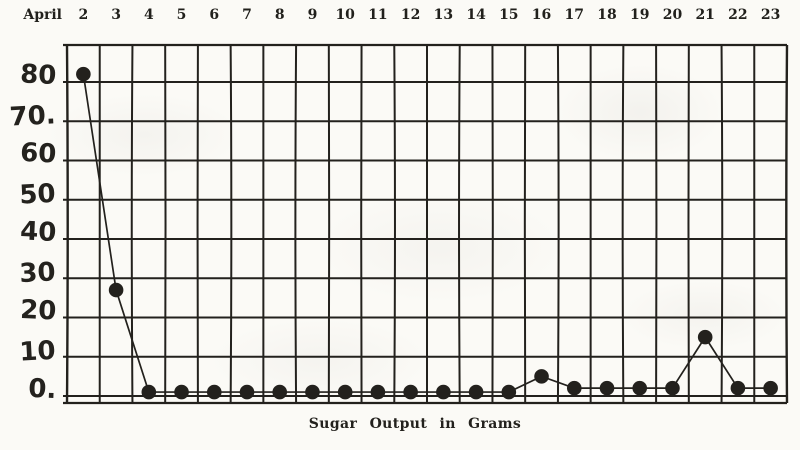  I want to click on chart-title: Sugar Output in Grams, so click(415, 424).